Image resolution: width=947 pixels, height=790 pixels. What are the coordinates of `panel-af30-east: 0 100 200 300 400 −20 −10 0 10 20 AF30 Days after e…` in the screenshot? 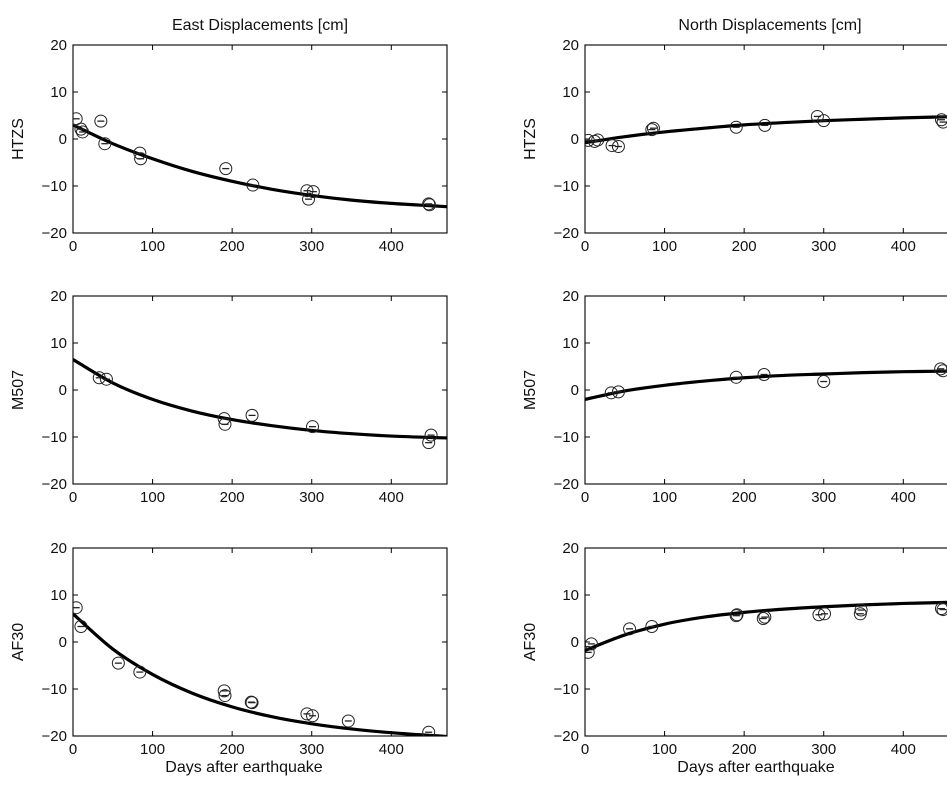 It's located at (229, 658).